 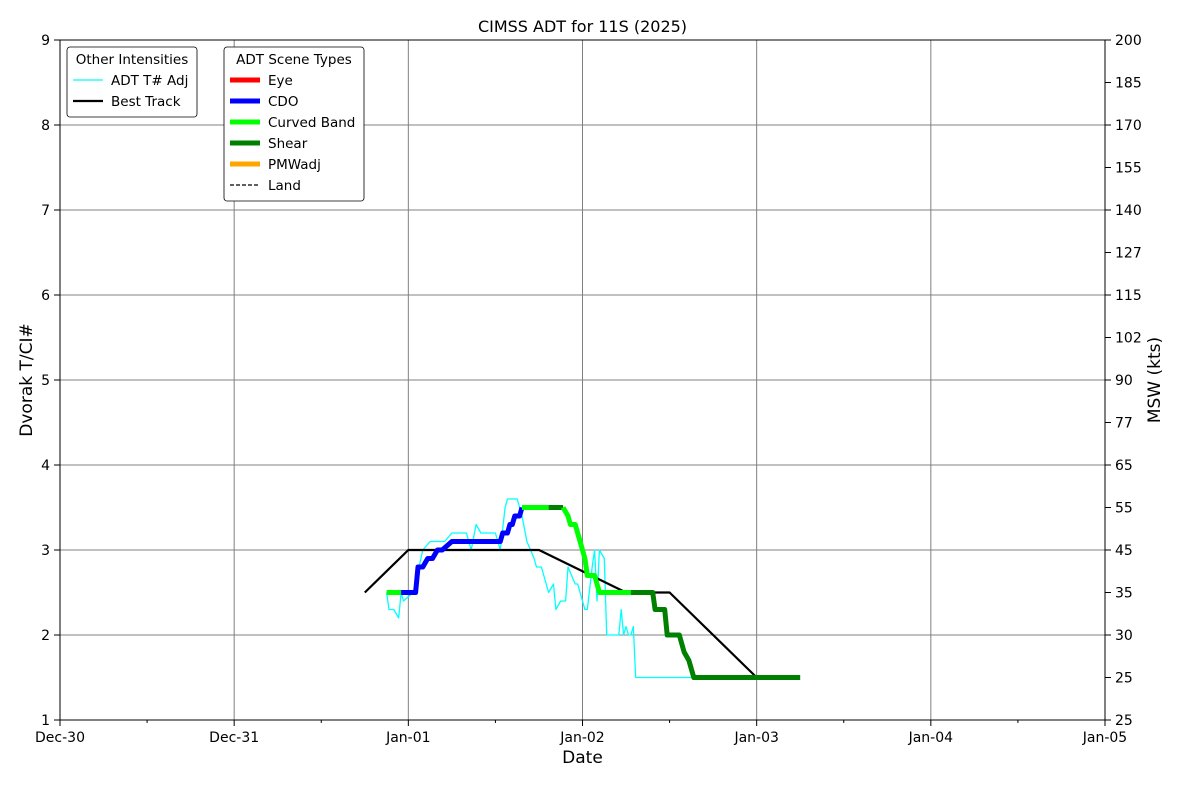 What do you see at coordinates (1124, 594) in the screenshot?
I see `y2-tick-label: 35` at bounding box center [1124, 594].